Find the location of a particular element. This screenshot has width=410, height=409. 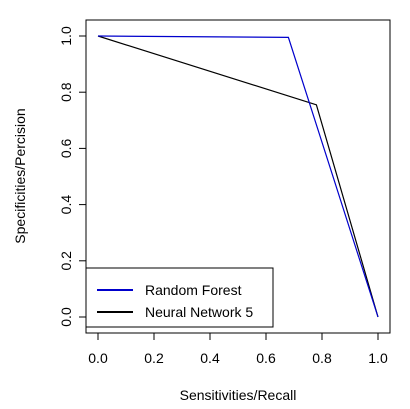

y-axis: 0.0 0.2 0.4 0.6 0.8 1.0 is located at coordinates (72, 176).